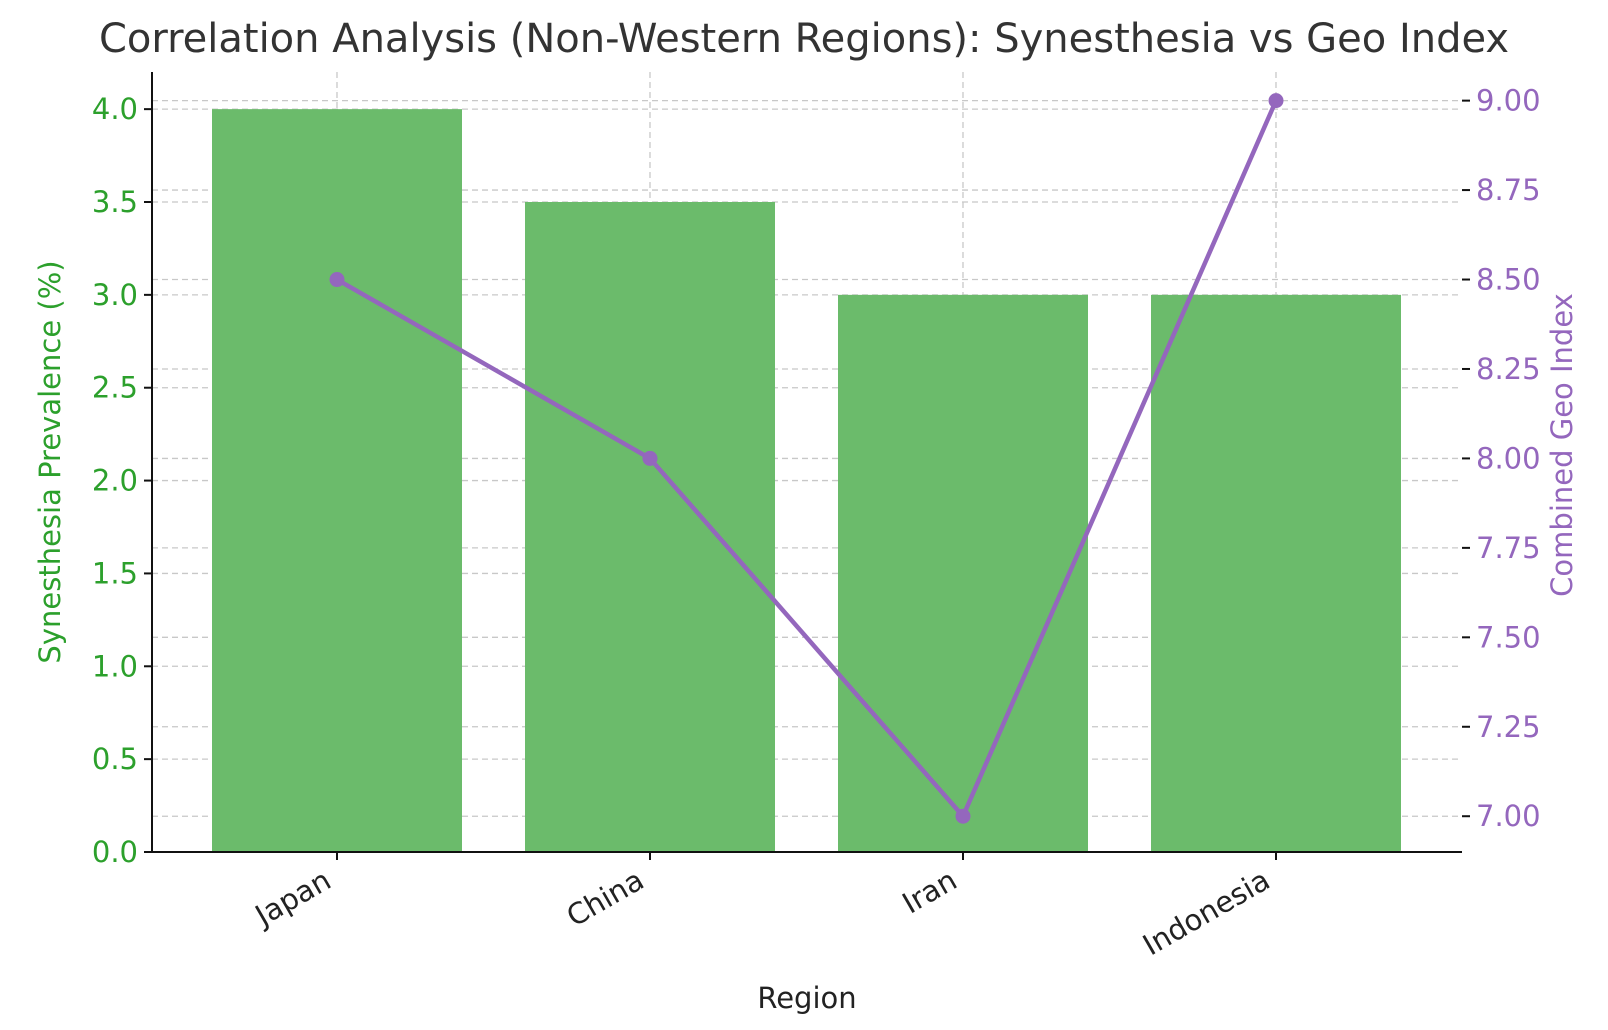 The image size is (1608, 1030). I want to click on left-y-axis-ticks: 0.0 0.5 1.0 1.5 2.0 2.5 3.0 3.5 4.0, so click(122, 480).